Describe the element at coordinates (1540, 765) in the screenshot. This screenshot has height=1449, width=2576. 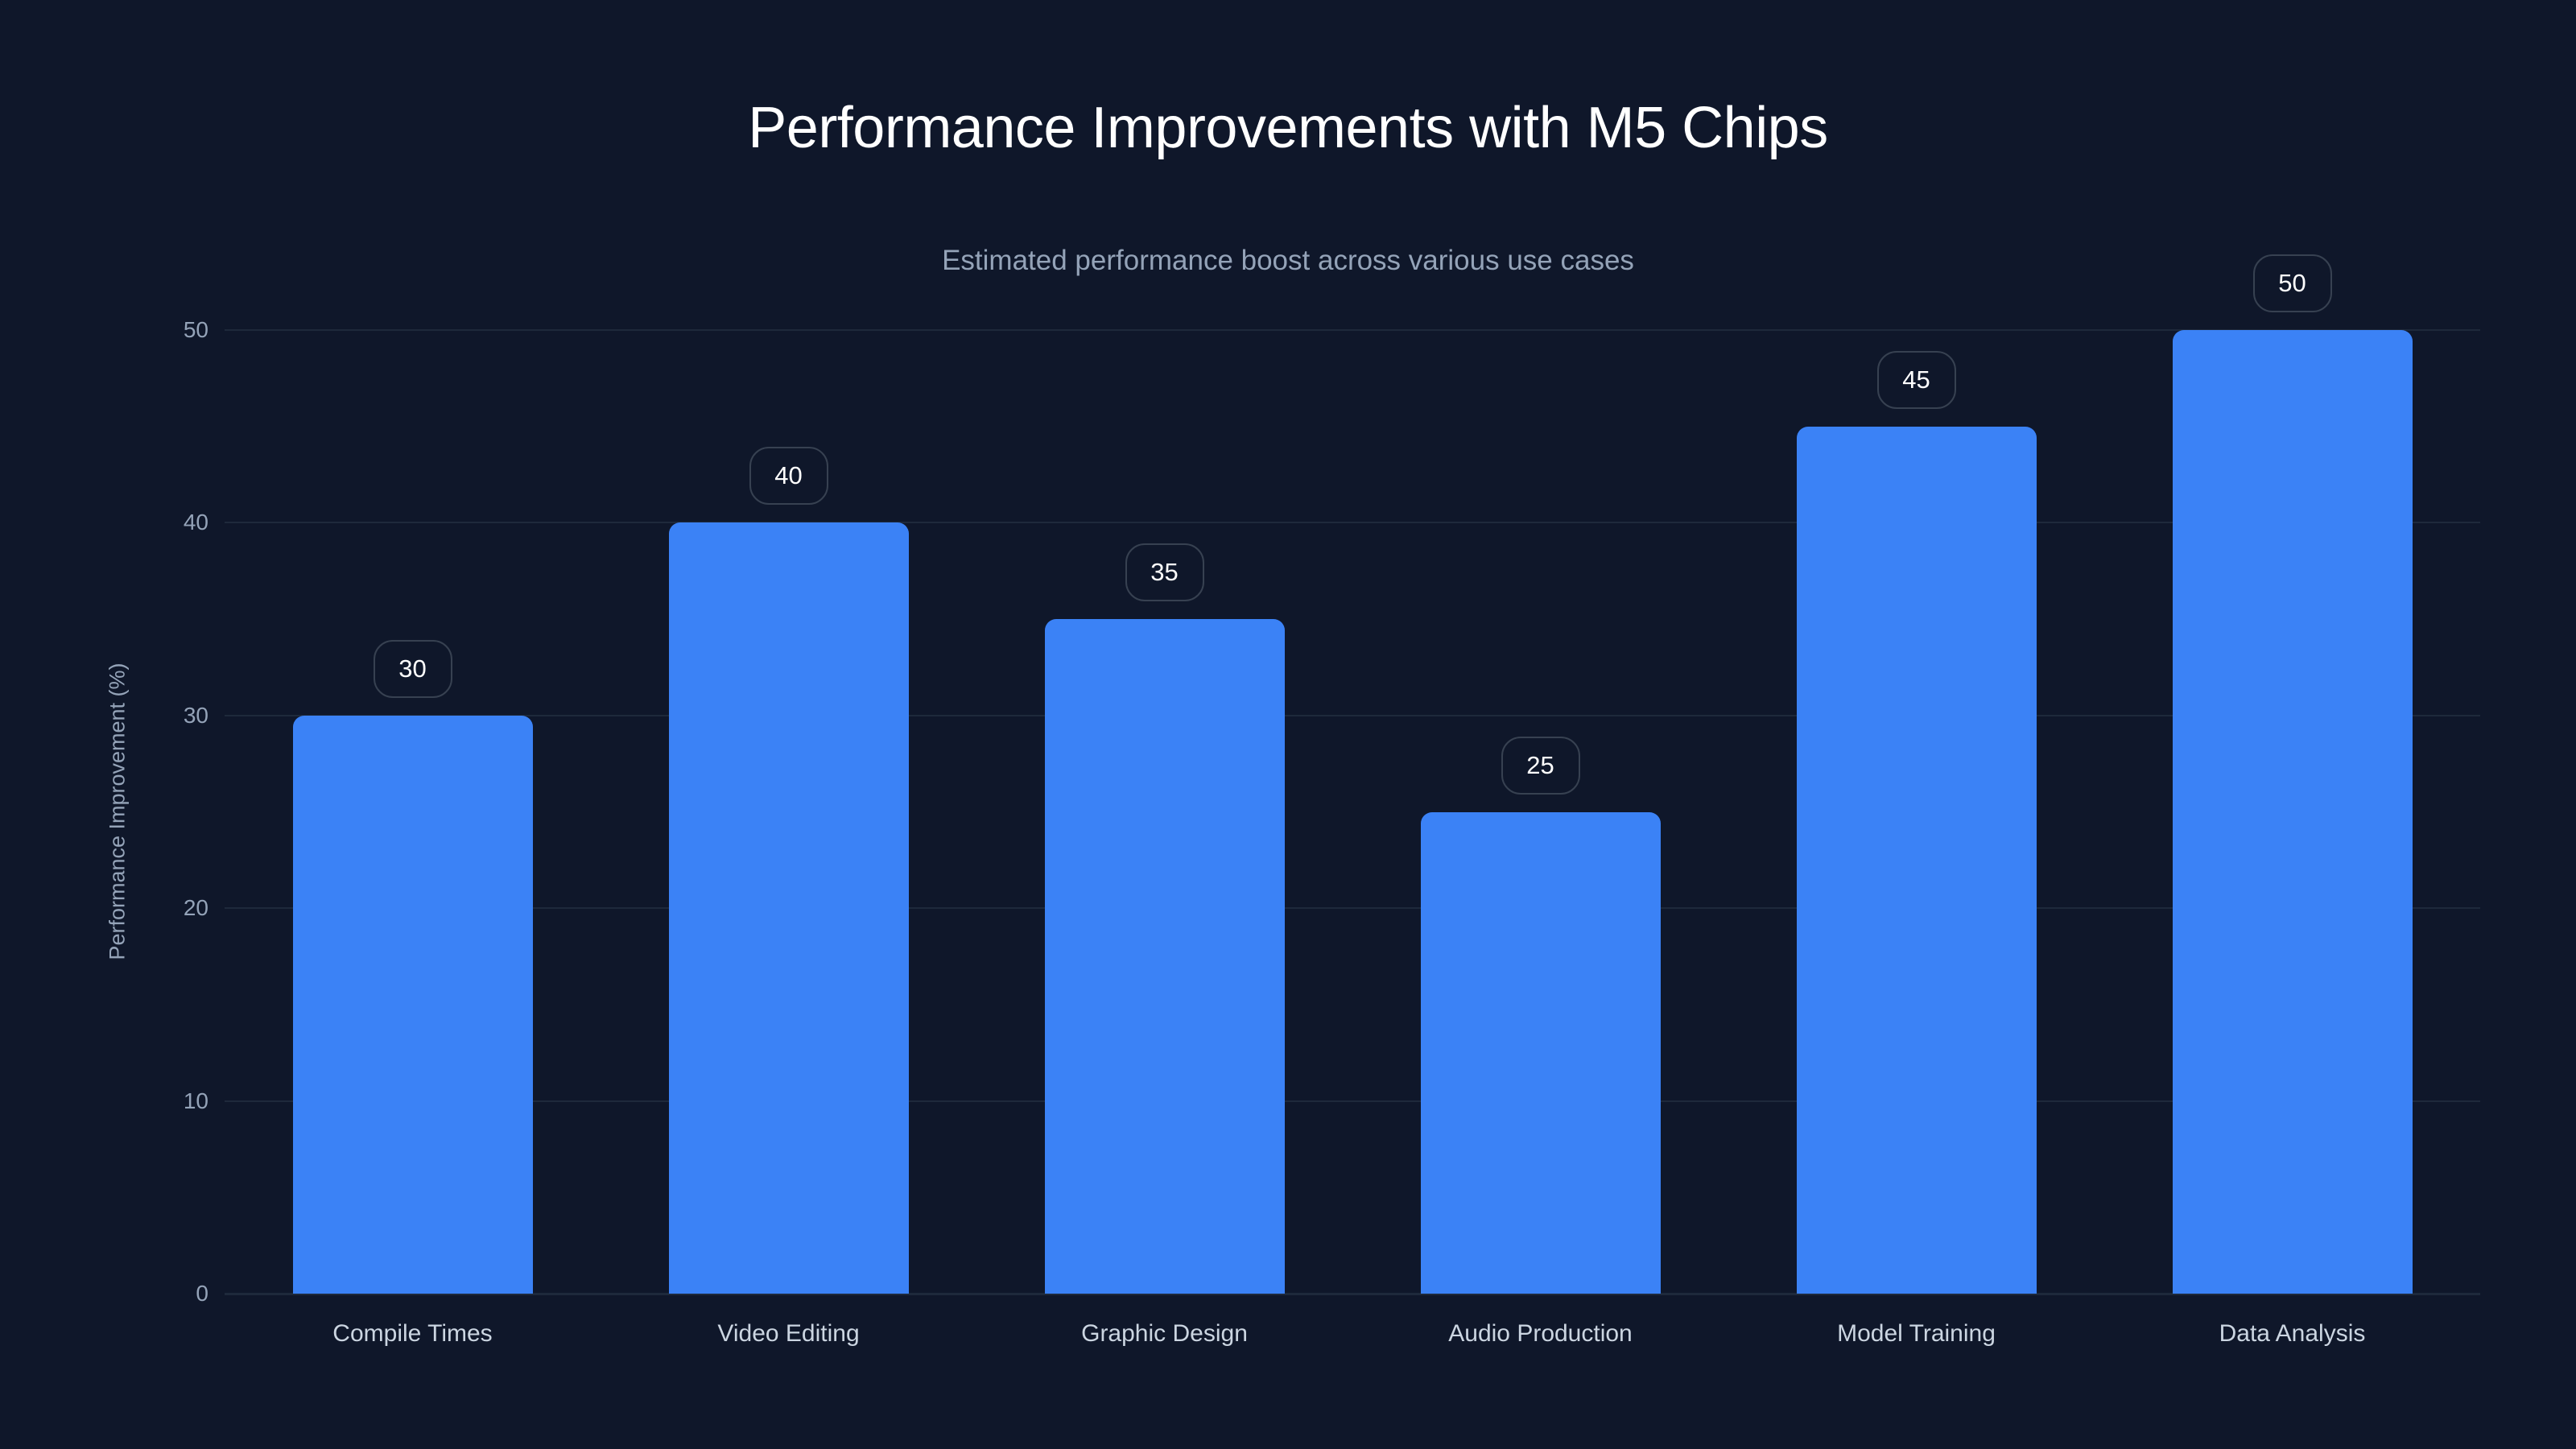
I see `value-label: 25` at that location.